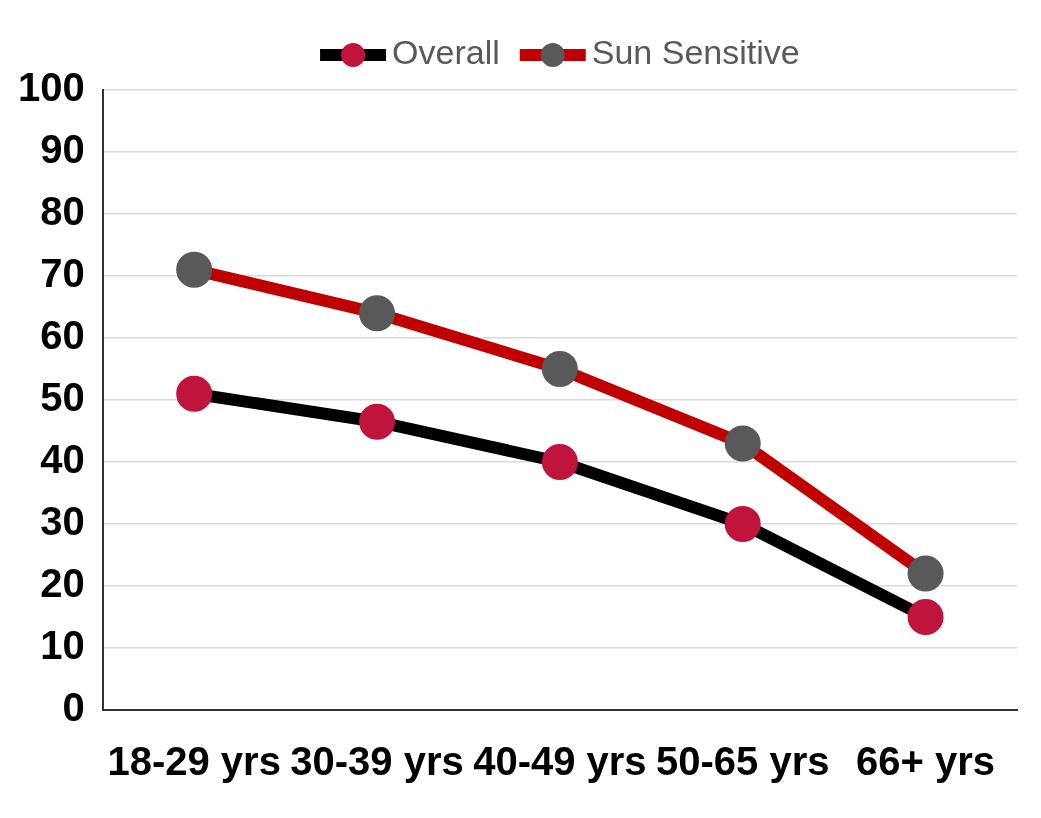  What do you see at coordinates (62, 645) in the screenshot?
I see `y-tick-label: 10` at bounding box center [62, 645].